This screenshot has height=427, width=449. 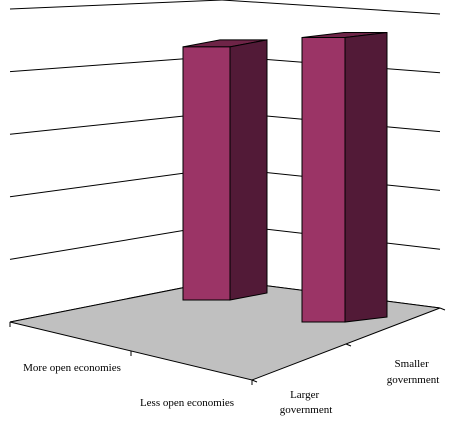 What do you see at coordinates (187, 403) in the screenshot?
I see `depth-label-less-open: Less open economies` at bounding box center [187, 403].